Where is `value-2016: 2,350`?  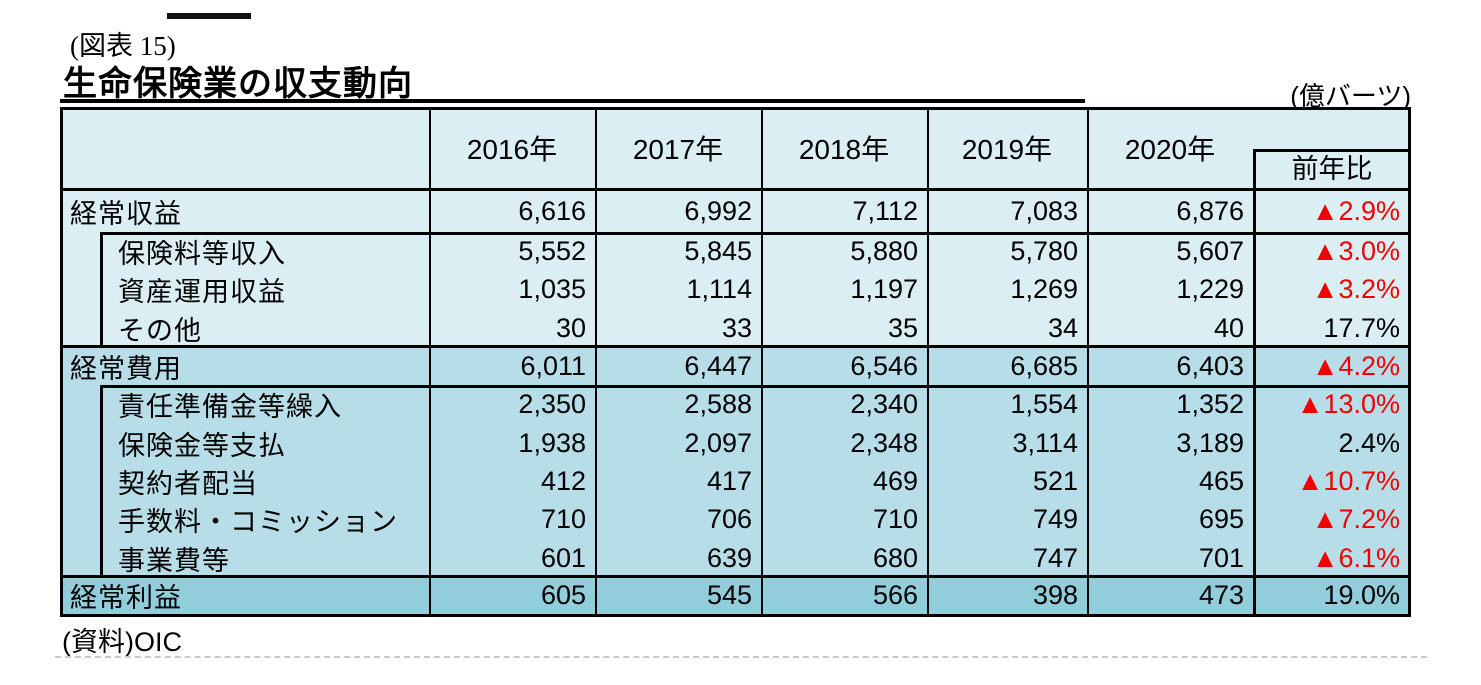
value-2016: 2,350 is located at coordinates (552, 404).